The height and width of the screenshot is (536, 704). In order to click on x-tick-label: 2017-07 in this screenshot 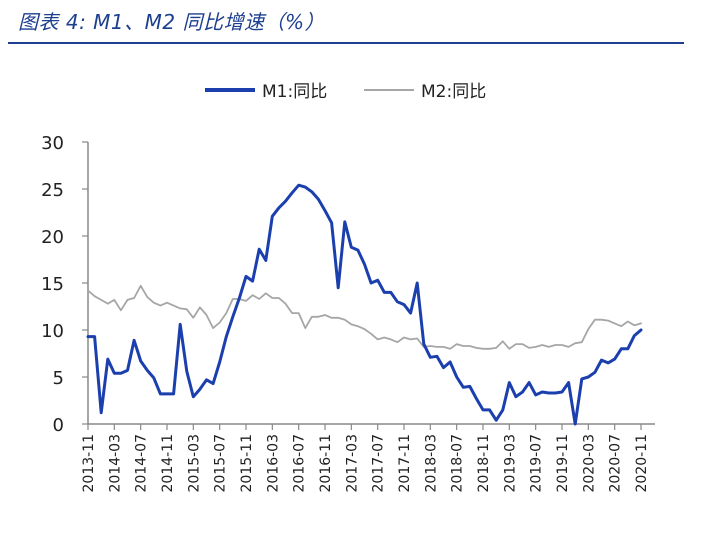, I will do `click(379, 463)`.